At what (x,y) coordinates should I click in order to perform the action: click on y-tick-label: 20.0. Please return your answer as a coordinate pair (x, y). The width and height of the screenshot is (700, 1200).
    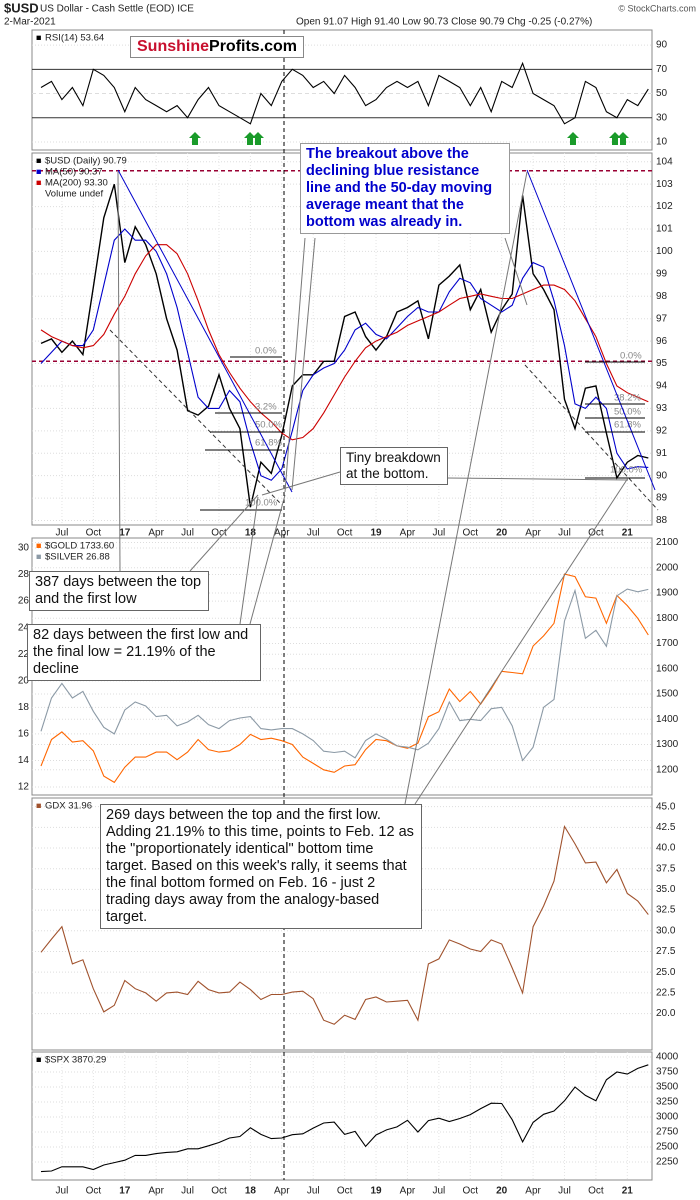
    Looking at the image, I should click on (666, 1013).